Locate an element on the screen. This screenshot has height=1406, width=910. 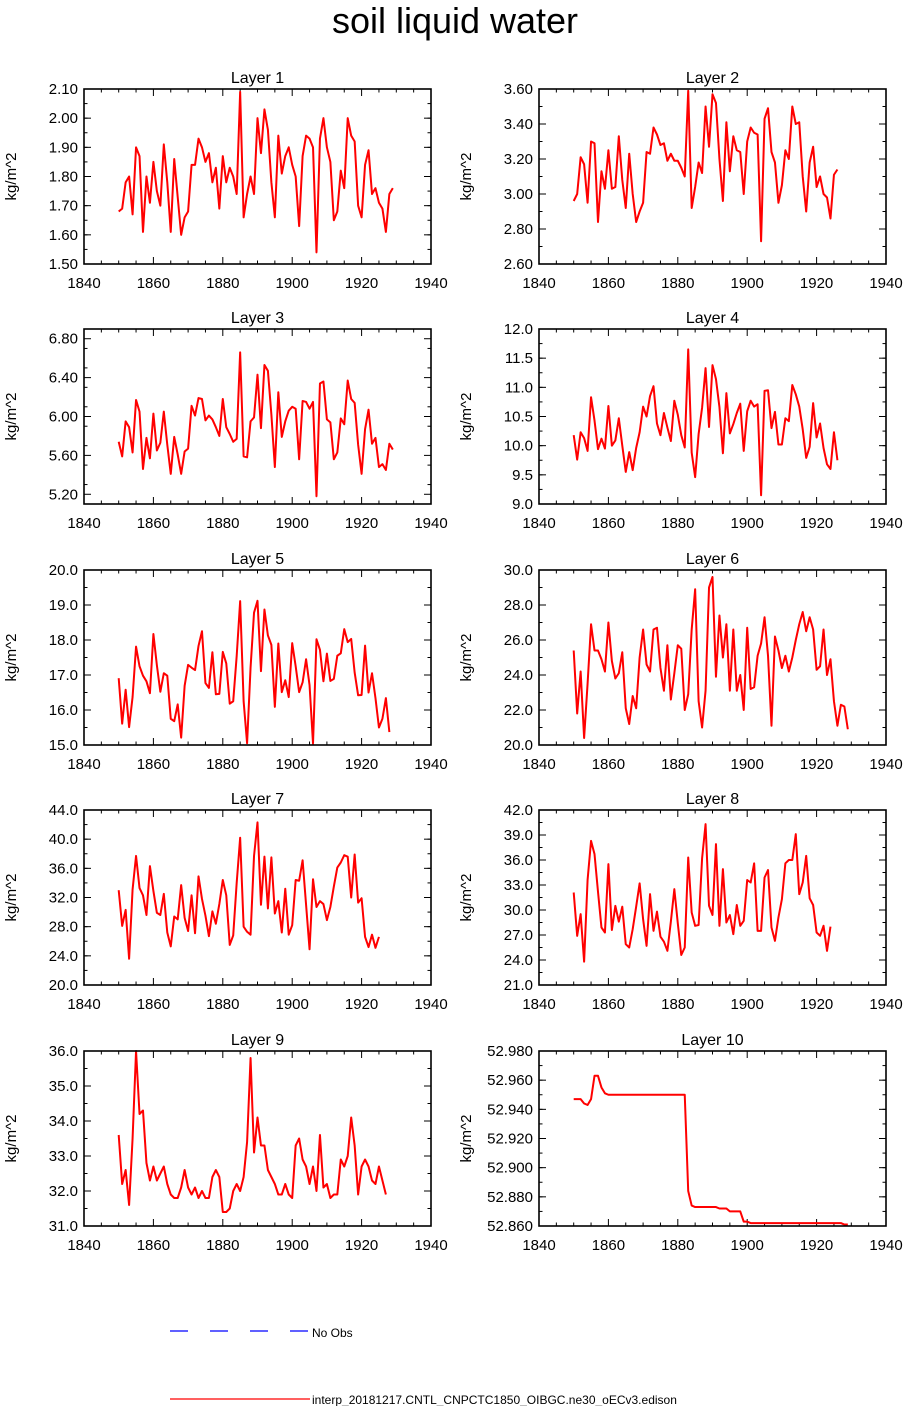
y-tick-label: 2.00 is located at coordinates (63, 118).